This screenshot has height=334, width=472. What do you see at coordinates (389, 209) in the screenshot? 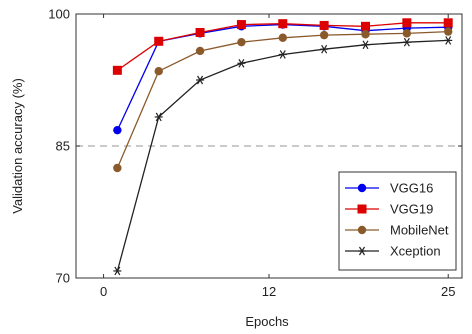
I see `legend-vgg19: VGG19` at bounding box center [389, 209].